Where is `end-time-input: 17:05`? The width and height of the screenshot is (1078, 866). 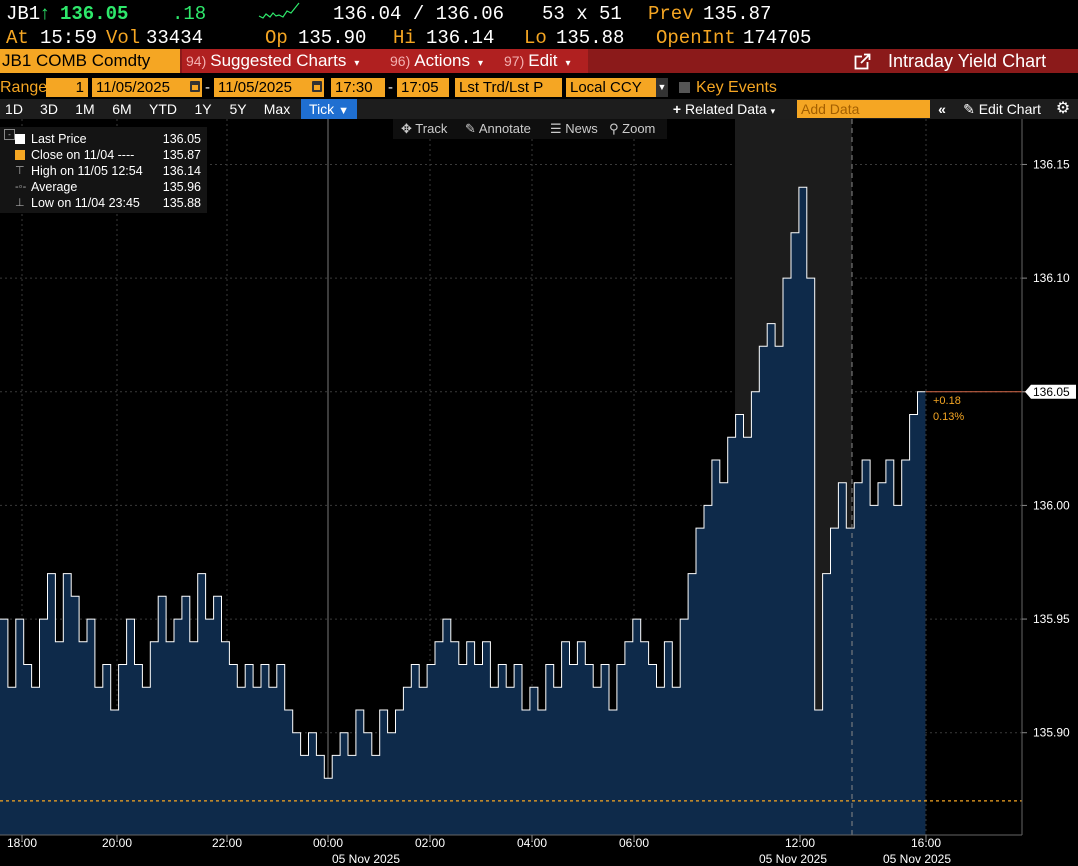 end-time-input: 17:05 is located at coordinates (423, 87).